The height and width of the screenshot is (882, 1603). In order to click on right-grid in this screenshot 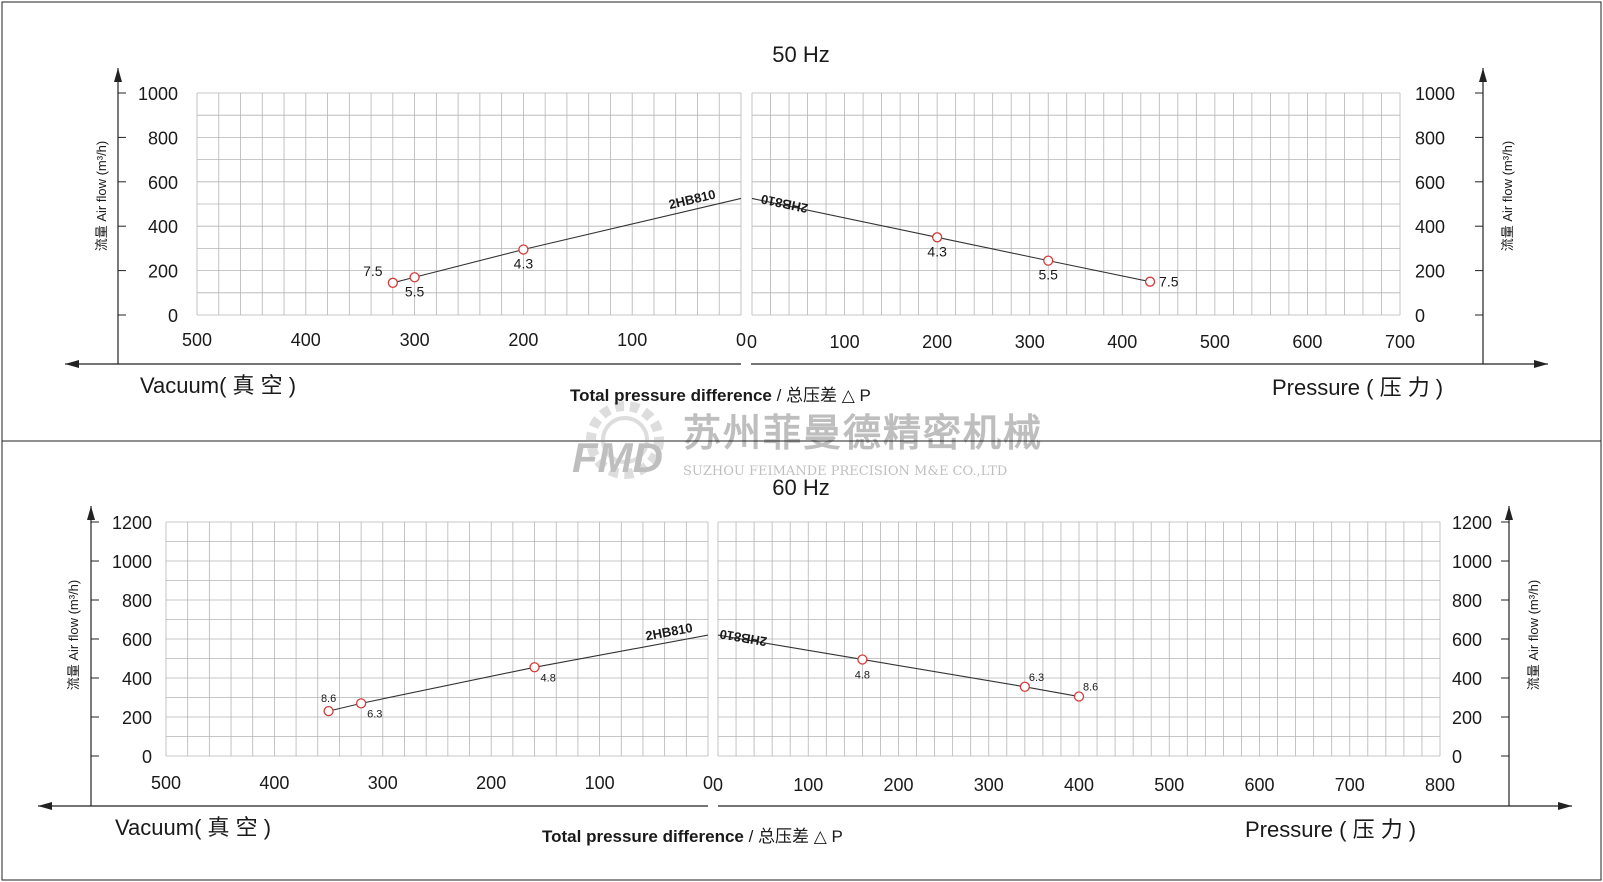, I will do `click(1079, 639)`.